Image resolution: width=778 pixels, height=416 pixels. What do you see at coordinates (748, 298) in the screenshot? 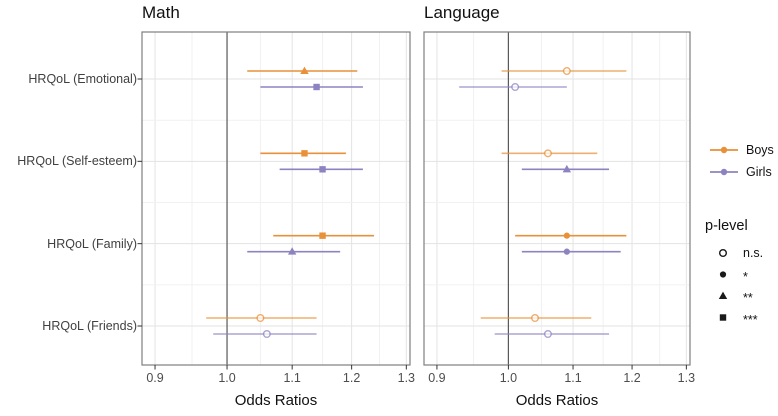
I see `legend-label-double-star: **` at bounding box center [748, 298].